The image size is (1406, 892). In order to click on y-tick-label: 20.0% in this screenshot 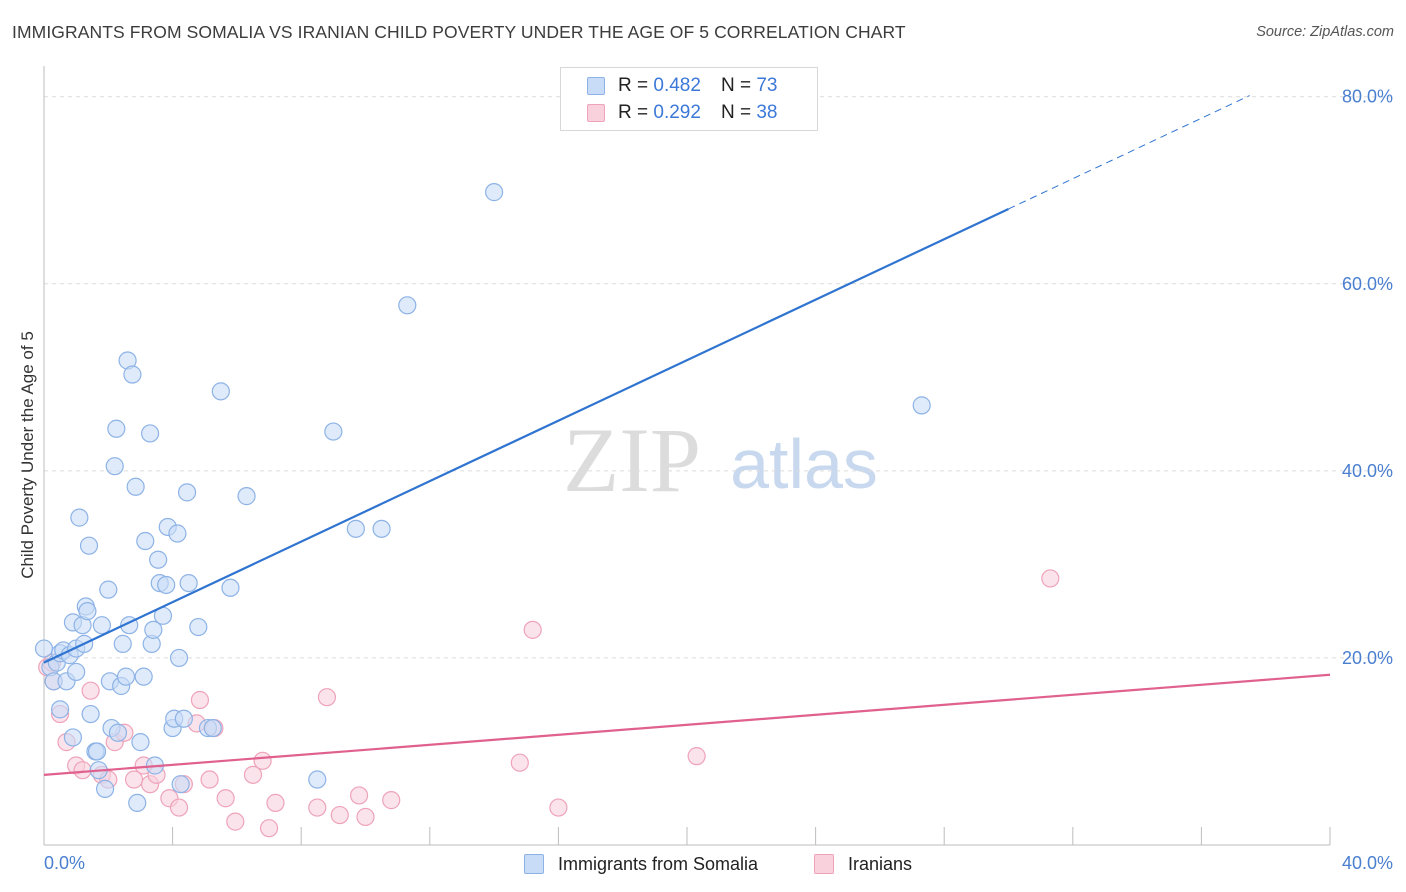, I will do `click(1367, 658)`.